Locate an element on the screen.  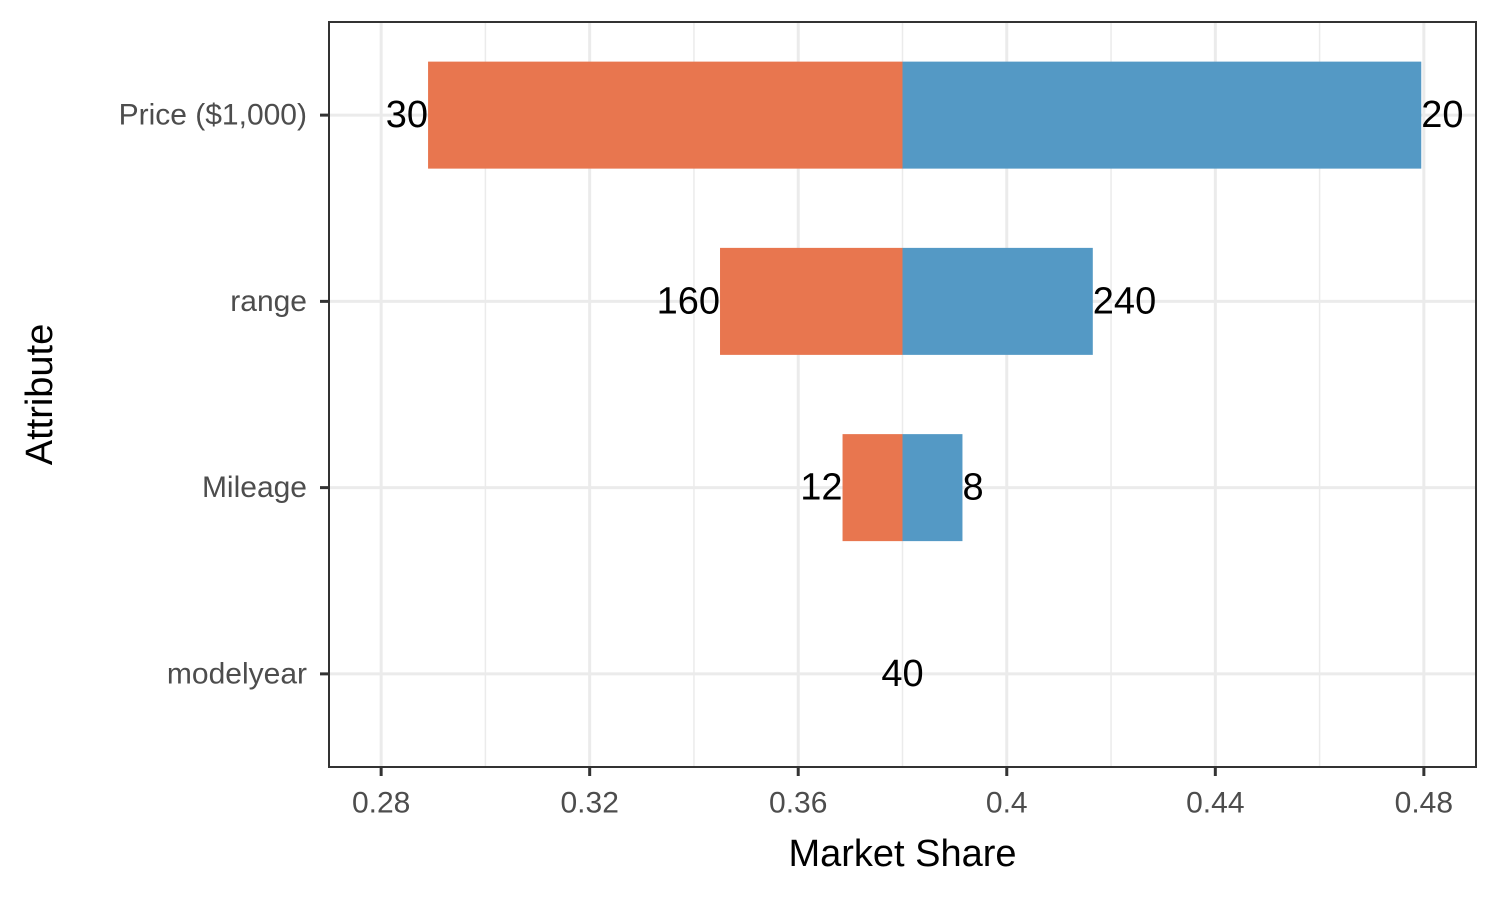
y-tick-label: Price ($1,000) is located at coordinates (213, 115).